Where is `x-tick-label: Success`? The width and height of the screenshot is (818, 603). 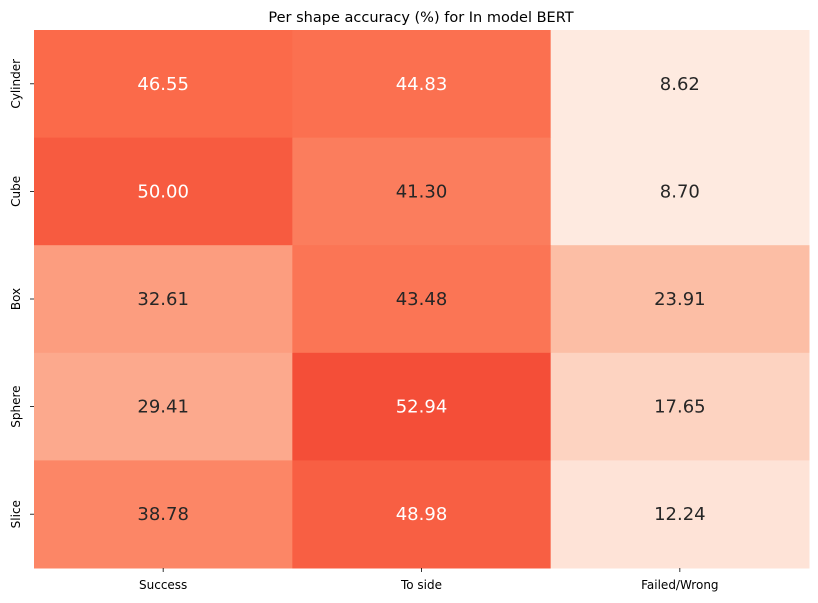 x-tick-label: Success is located at coordinates (163, 585).